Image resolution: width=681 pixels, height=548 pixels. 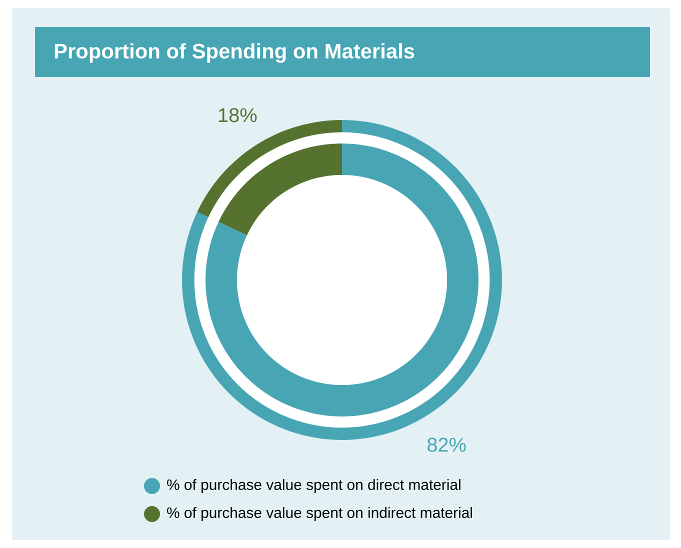 What do you see at coordinates (237, 115) in the screenshot?
I see `data-label: 18%` at bounding box center [237, 115].